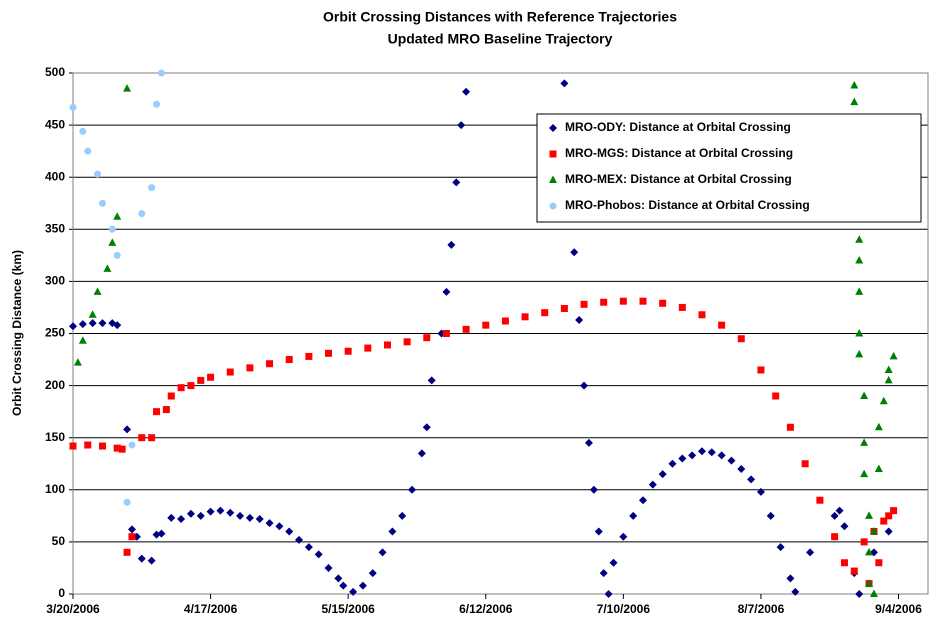  I want to click on y-tick-label: 50, so click(59, 541).